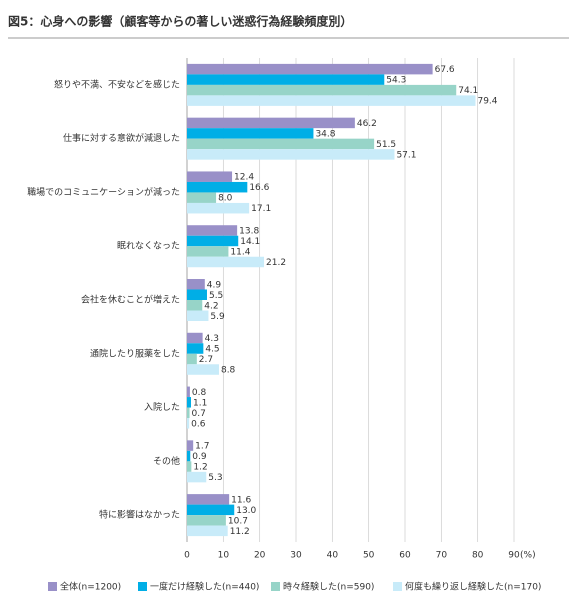 This screenshot has height=600, width=577. I want to click on y-tick-label: 怒りや不満、不安などを感じた, so click(117, 84).